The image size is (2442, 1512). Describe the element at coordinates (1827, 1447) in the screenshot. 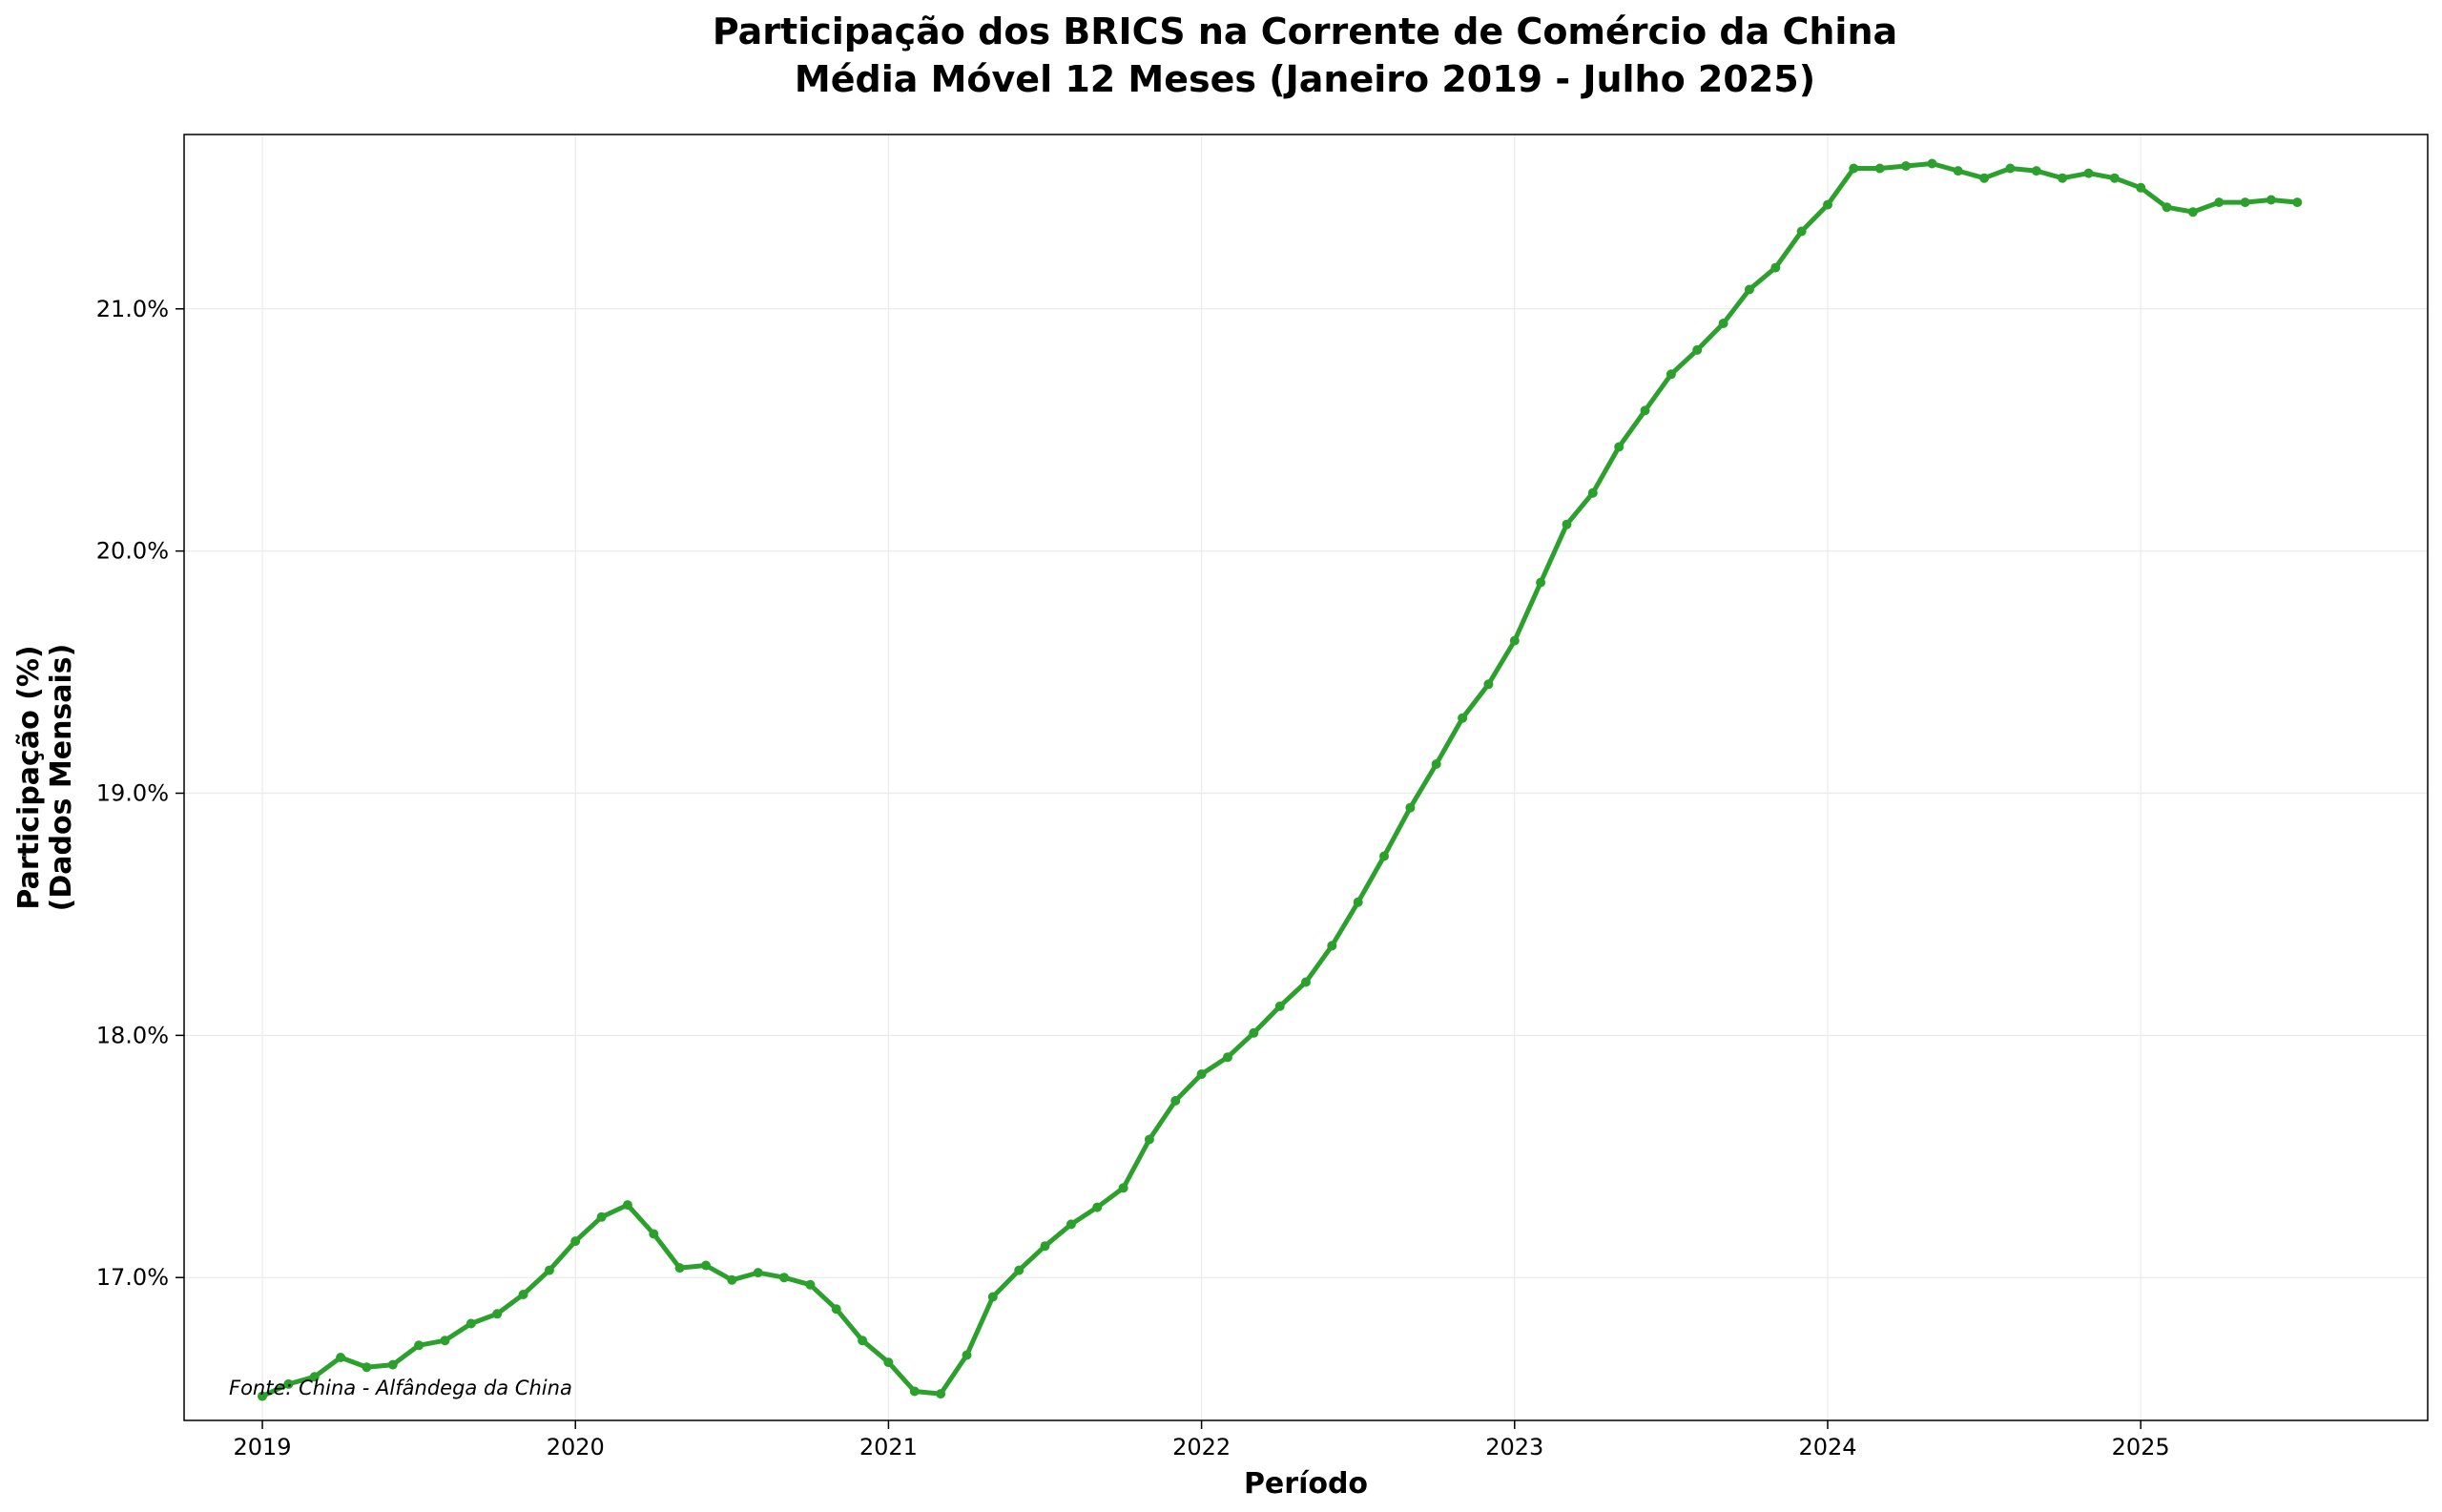

I see `x-tick-label: 2024` at that location.